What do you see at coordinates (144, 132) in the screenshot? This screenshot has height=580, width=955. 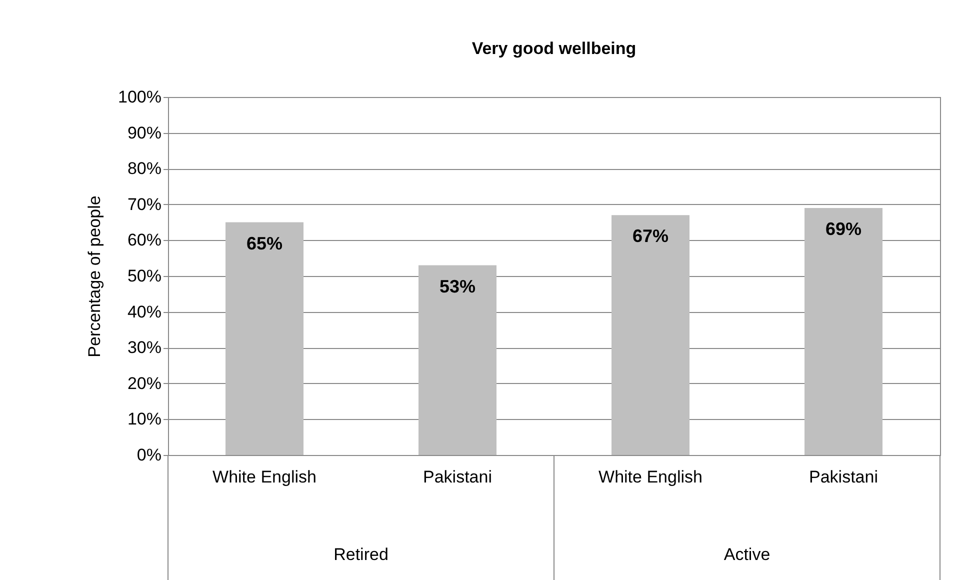 I see `y-tick-label: 90%` at bounding box center [144, 132].